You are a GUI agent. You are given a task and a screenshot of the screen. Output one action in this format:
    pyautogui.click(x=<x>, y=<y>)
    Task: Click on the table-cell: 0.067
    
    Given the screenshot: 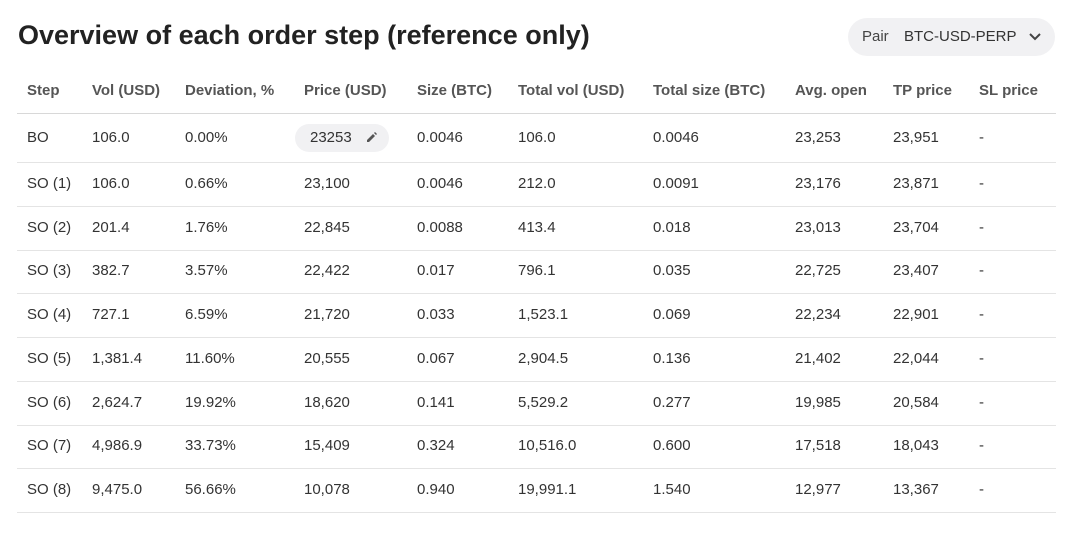 What is the action you would take?
    pyautogui.click(x=436, y=358)
    